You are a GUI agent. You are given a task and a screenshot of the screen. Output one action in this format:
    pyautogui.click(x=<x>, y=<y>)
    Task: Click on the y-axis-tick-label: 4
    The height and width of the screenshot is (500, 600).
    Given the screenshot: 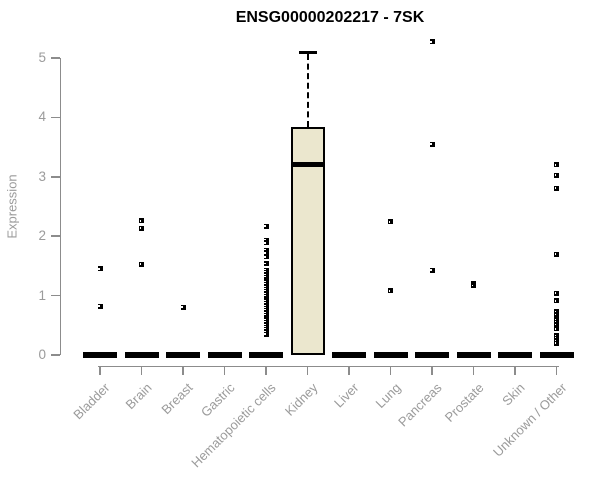 What is the action you would take?
    pyautogui.click(x=42, y=117)
    